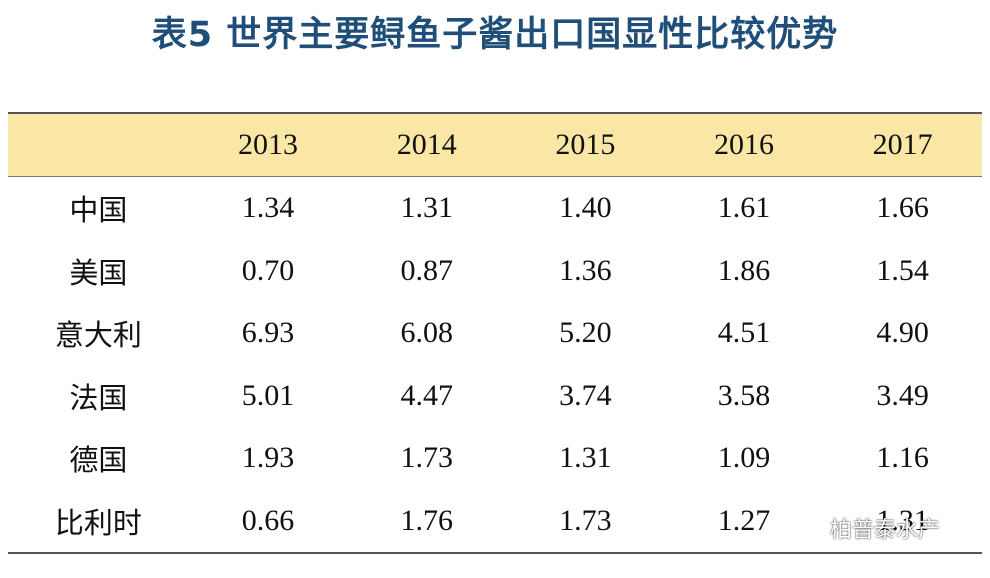 The height and width of the screenshot is (578, 990). I want to click on value-cell: 1.61, so click(744, 208).